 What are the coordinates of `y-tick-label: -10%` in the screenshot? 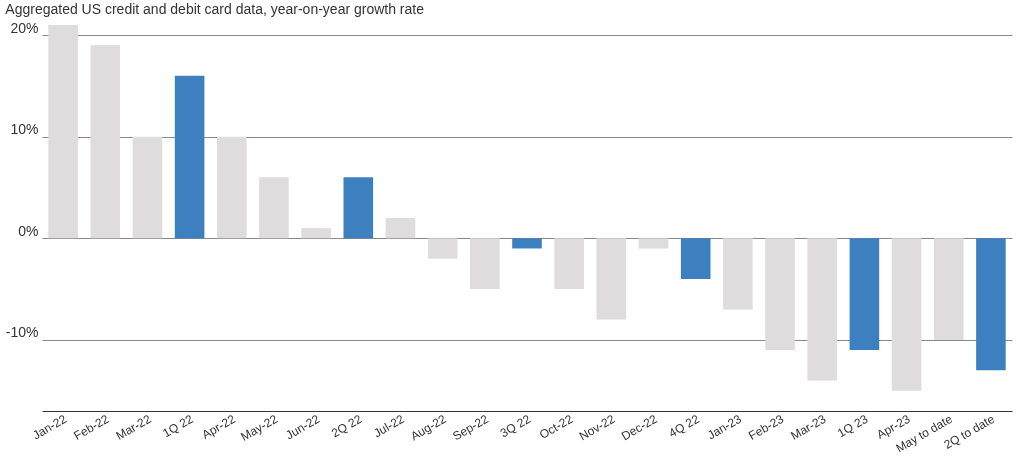 It's located at (22, 332).